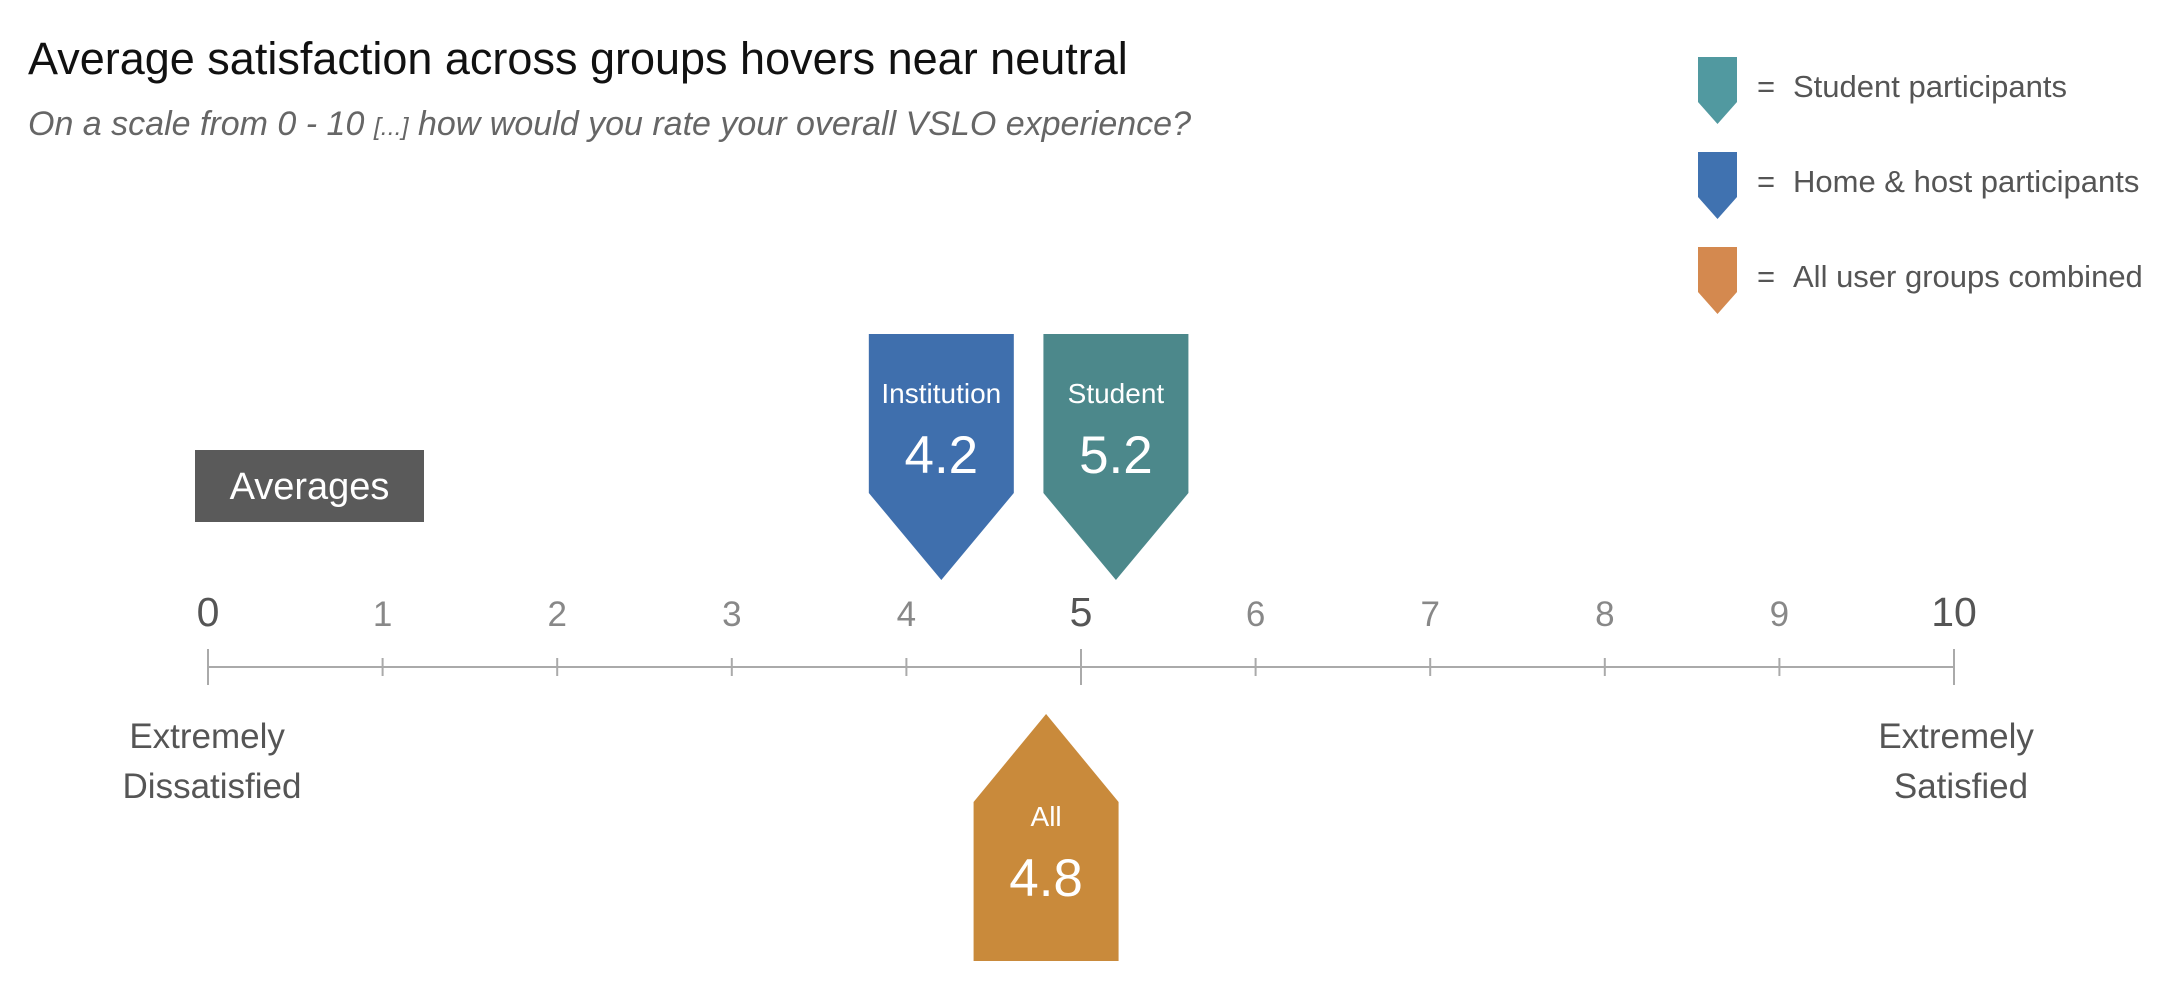 Image resolution: width=2168 pixels, height=988 pixels. What do you see at coordinates (1779, 614) in the screenshot?
I see `tick-label: 9` at bounding box center [1779, 614].